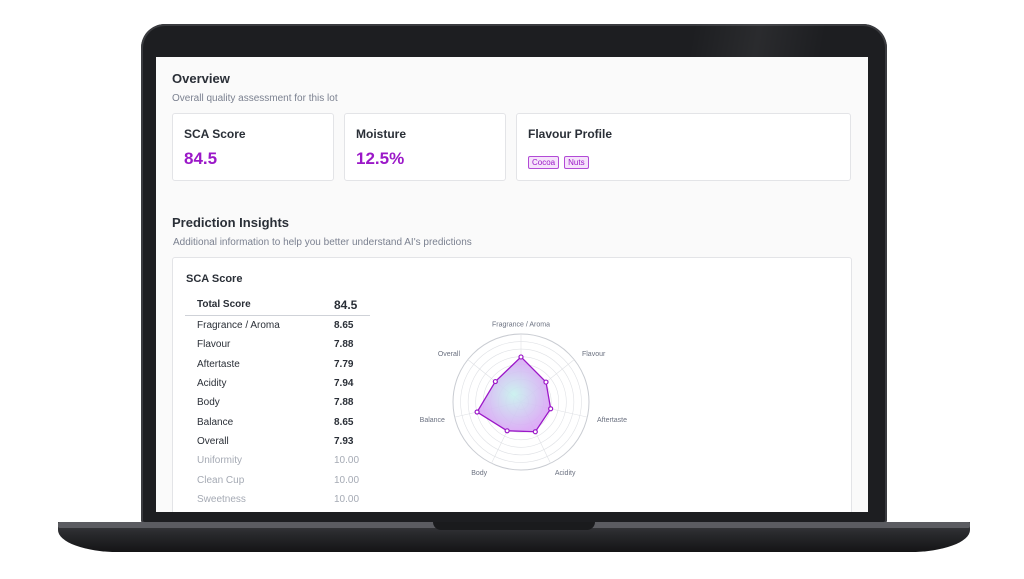 This screenshot has width=1024, height=579. Describe the element at coordinates (277, 479) in the screenshot. I see `table-row: Clean Cup 10.00` at that location.